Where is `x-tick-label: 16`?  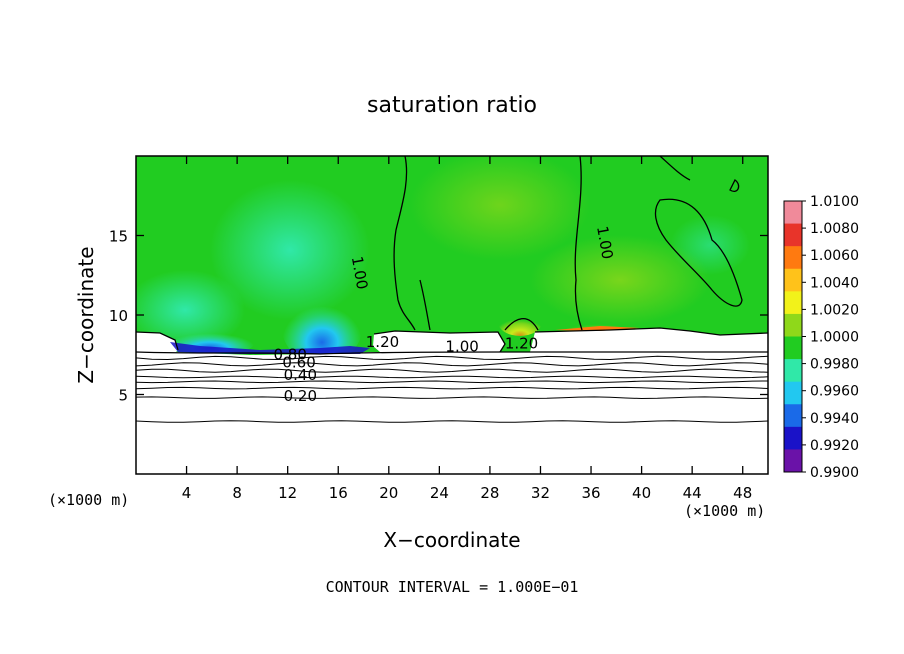 x-tick-label: 16 is located at coordinates (338, 493).